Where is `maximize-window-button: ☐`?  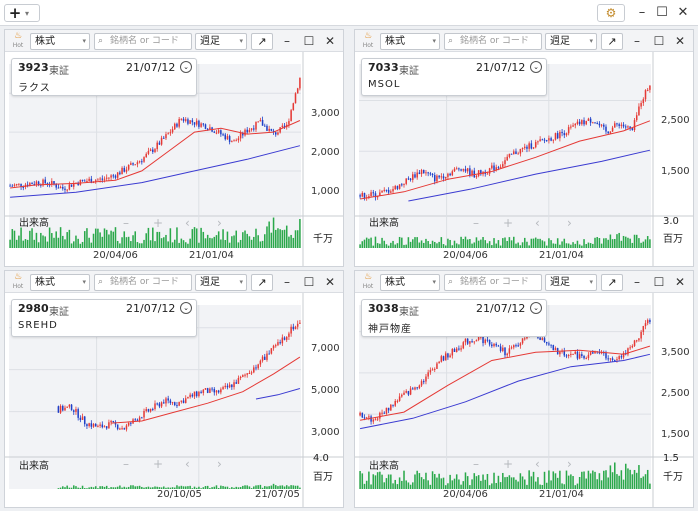
maximize-window-button: ☐ is located at coordinates (662, 12).